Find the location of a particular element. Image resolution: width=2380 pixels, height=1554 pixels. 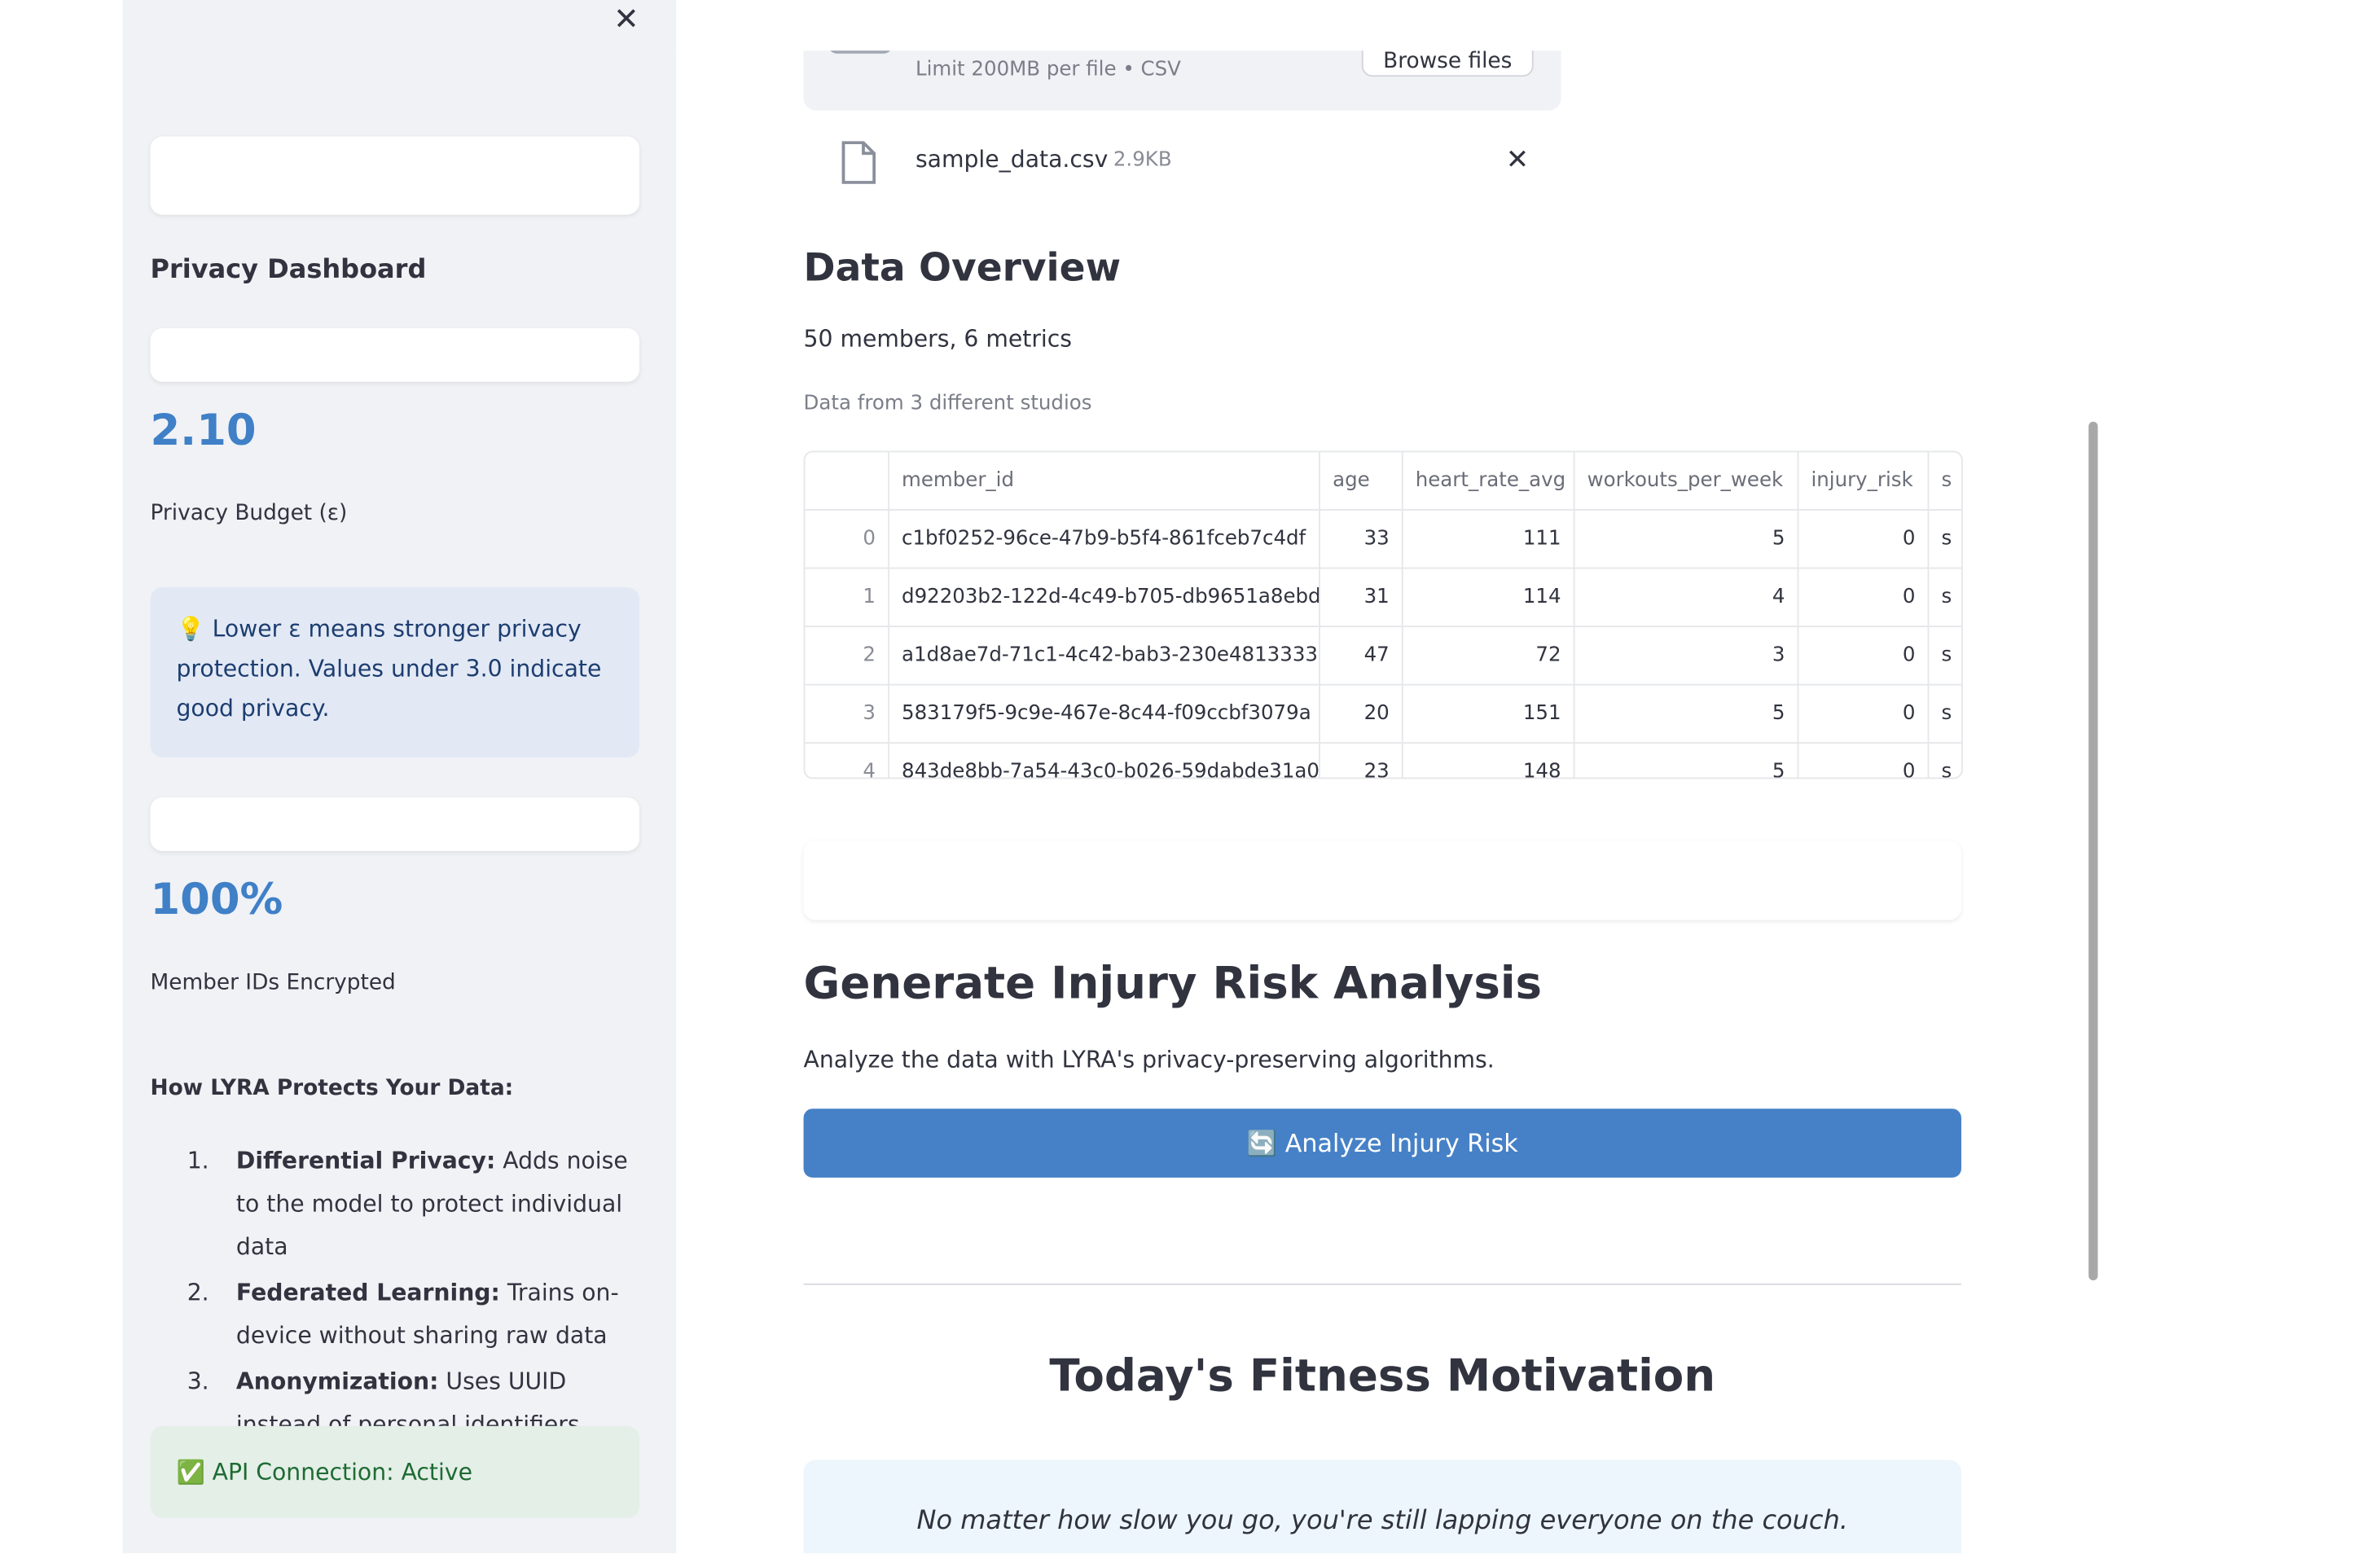

table-cell: 583179f5-9c9e-467e-8c44-f09ccbf3079a is located at coordinates (1104, 713).